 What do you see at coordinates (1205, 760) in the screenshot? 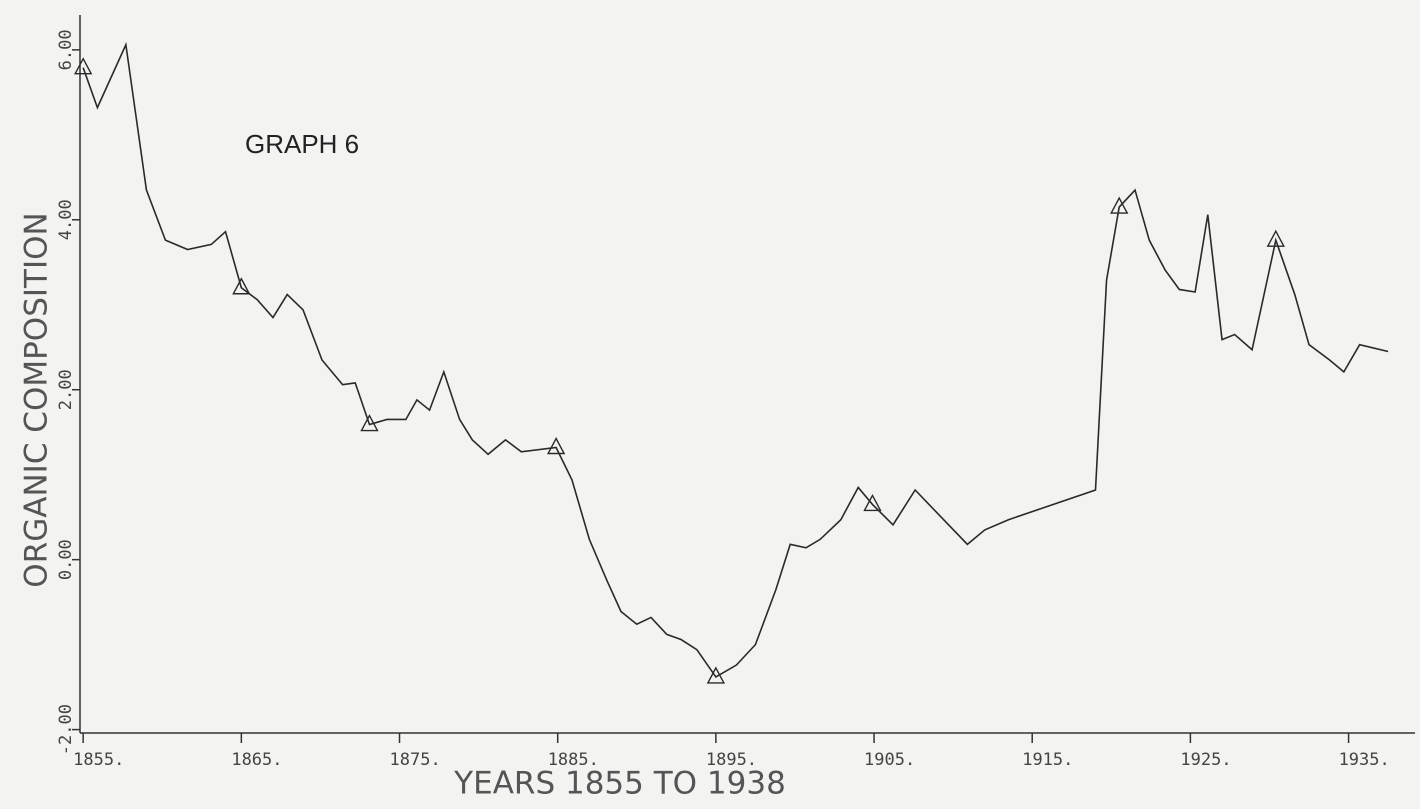
I see `x-tick-label: 1925.` at bounding box center [1205, 760].